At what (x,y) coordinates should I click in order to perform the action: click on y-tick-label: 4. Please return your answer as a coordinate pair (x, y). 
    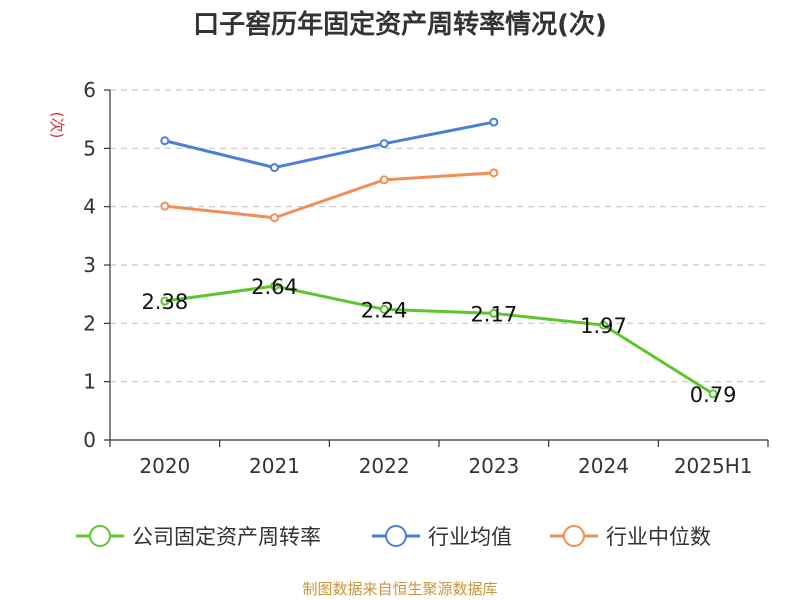
    Looking at the image, I should click on (89, 207).